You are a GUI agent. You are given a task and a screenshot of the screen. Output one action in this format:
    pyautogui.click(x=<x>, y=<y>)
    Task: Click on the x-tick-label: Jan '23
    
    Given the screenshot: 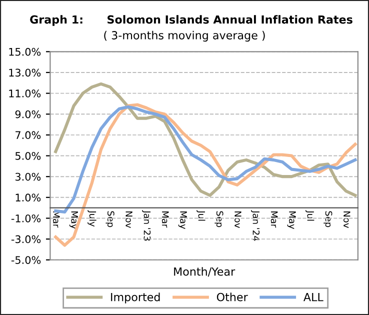 What is the action you would take?
    pyautogui.click(x=146, y=225)
    